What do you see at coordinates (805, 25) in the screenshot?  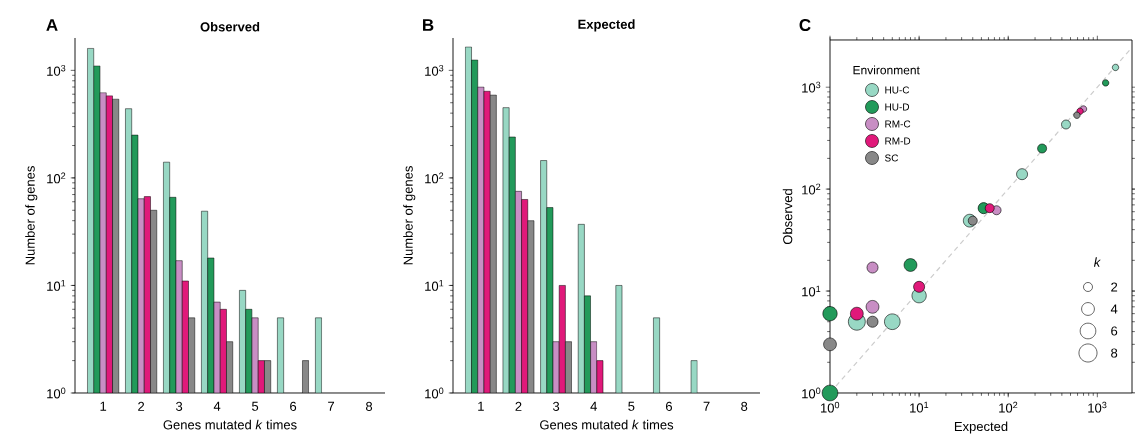 I see `text: C` at bounding box center [805, 25].